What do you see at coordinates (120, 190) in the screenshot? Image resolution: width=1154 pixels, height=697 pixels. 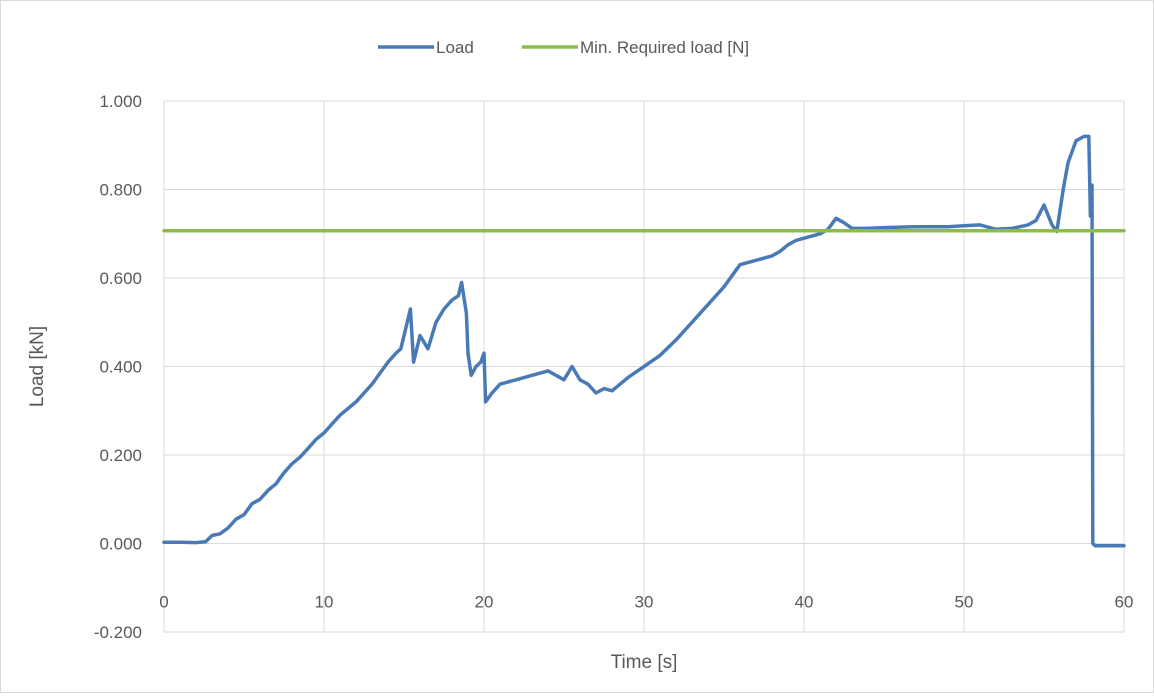 I see `y-tick-label: 0.800` at bounding box center [120, 190].